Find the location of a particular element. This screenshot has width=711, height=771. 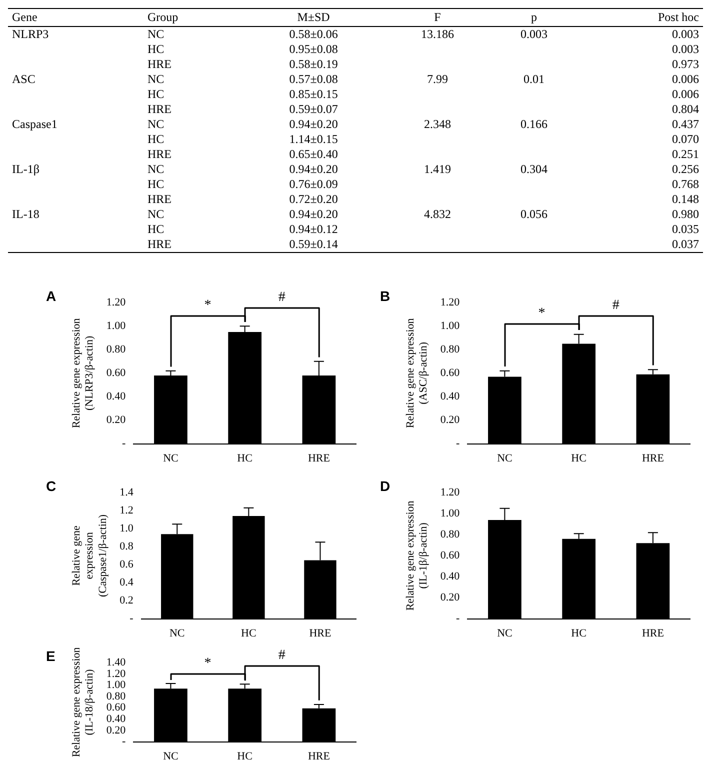

text: 0.76±0.09 is located at coordinates (313, 184).